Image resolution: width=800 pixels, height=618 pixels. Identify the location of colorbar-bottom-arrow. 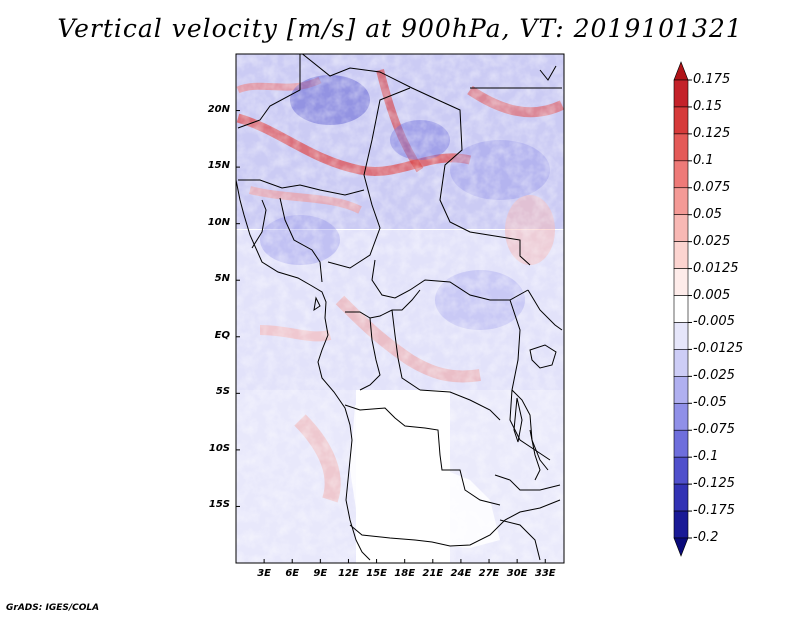
(681, 547).